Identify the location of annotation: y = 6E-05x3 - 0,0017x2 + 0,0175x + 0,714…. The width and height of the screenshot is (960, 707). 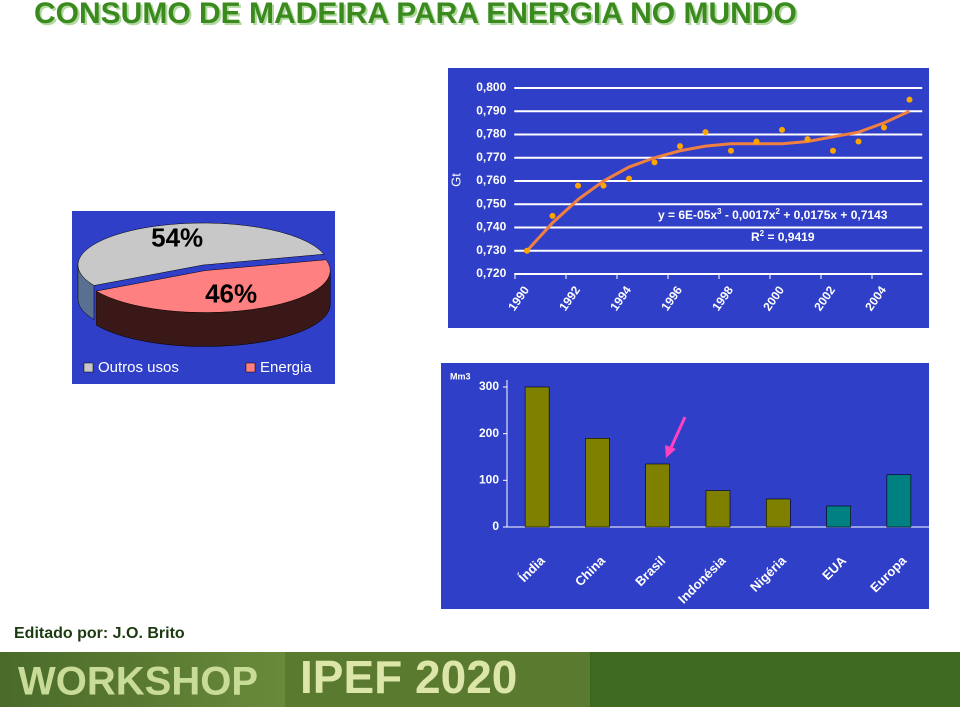
(773, 215).